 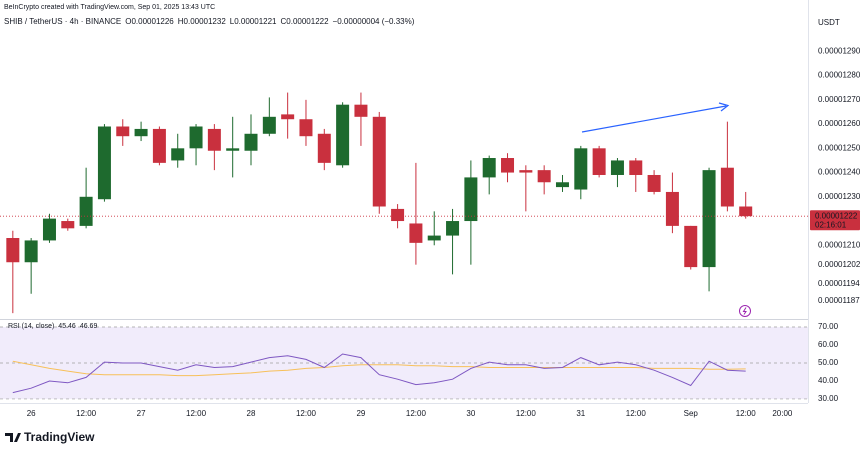 What do you see at coordinates (152, 21) in the screenshot?
I see `ohlc-value: 0.00001226` at bounding box center [152, 21].